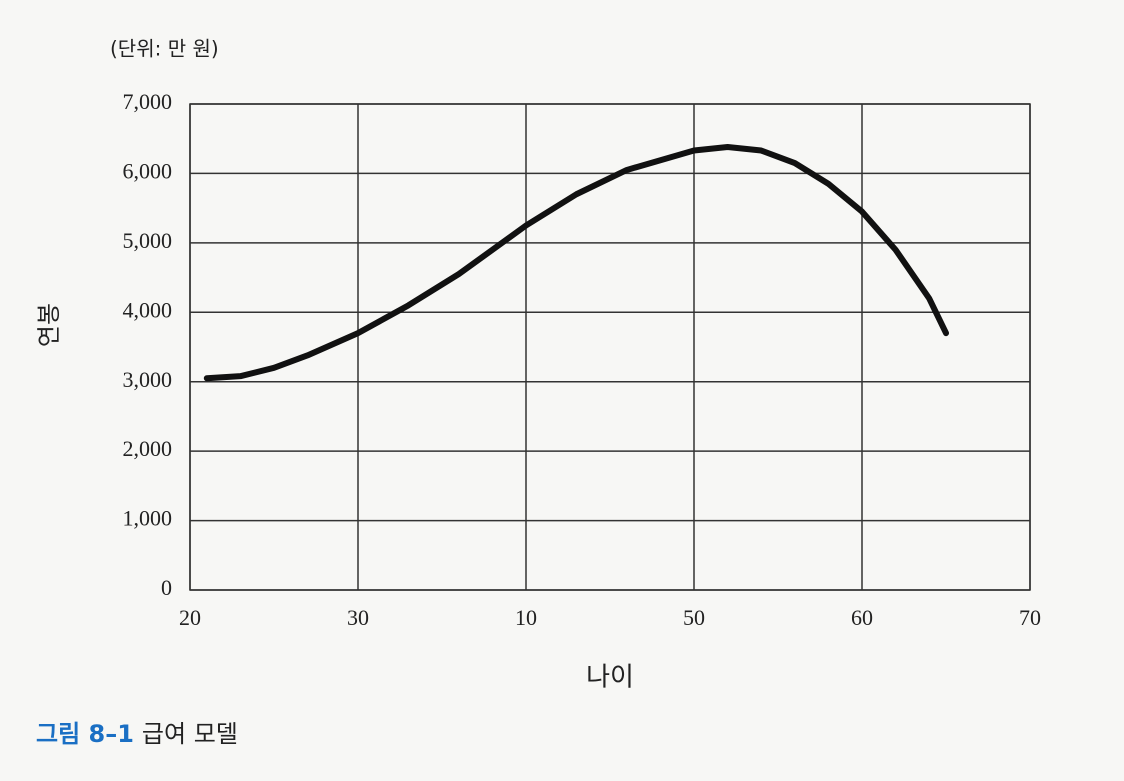  I want to click on y-tick-label: 5,000, so click(148, 240).